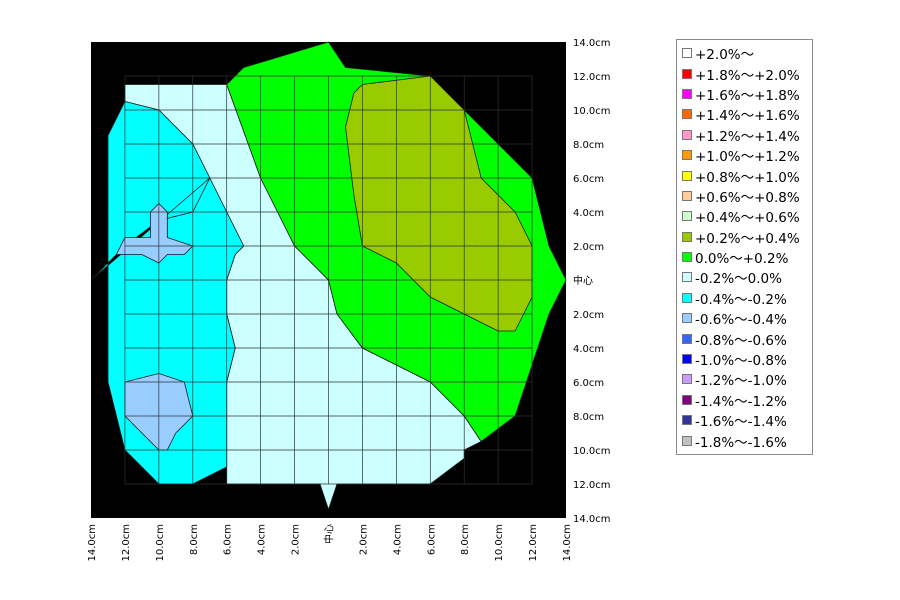  I want to click on legend-label: +1.8%～+2.0%, so click(747, 75).